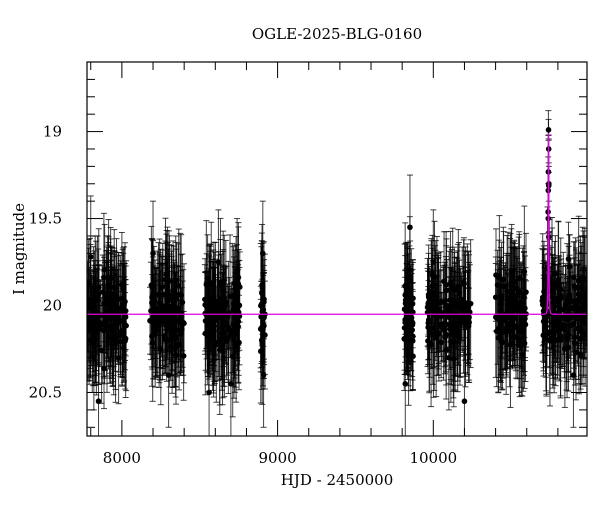  I want to click on x-tick-label: 8000, so click(122, 458).